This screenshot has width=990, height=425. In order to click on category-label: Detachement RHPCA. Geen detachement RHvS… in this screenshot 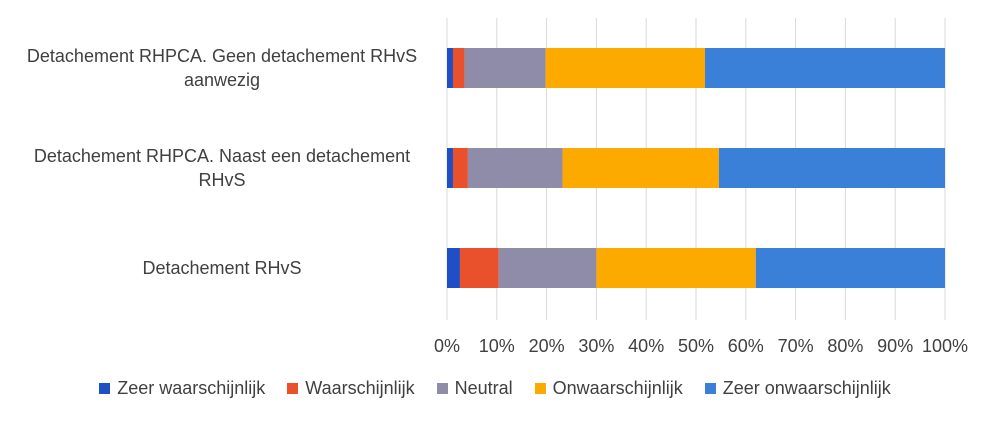, I will do `click(222, 68)`.